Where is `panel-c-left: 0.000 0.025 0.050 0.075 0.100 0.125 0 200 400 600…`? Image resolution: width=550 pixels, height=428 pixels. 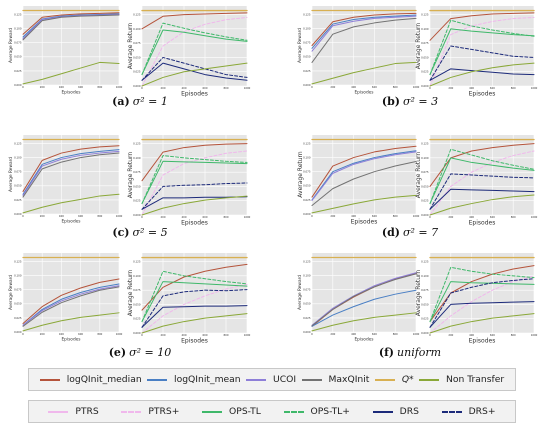
panel-c-left: 0.000 0.025 0.050 0.075 0.100 0.125 0 200 400 600… is located at coordinates (65, 180).